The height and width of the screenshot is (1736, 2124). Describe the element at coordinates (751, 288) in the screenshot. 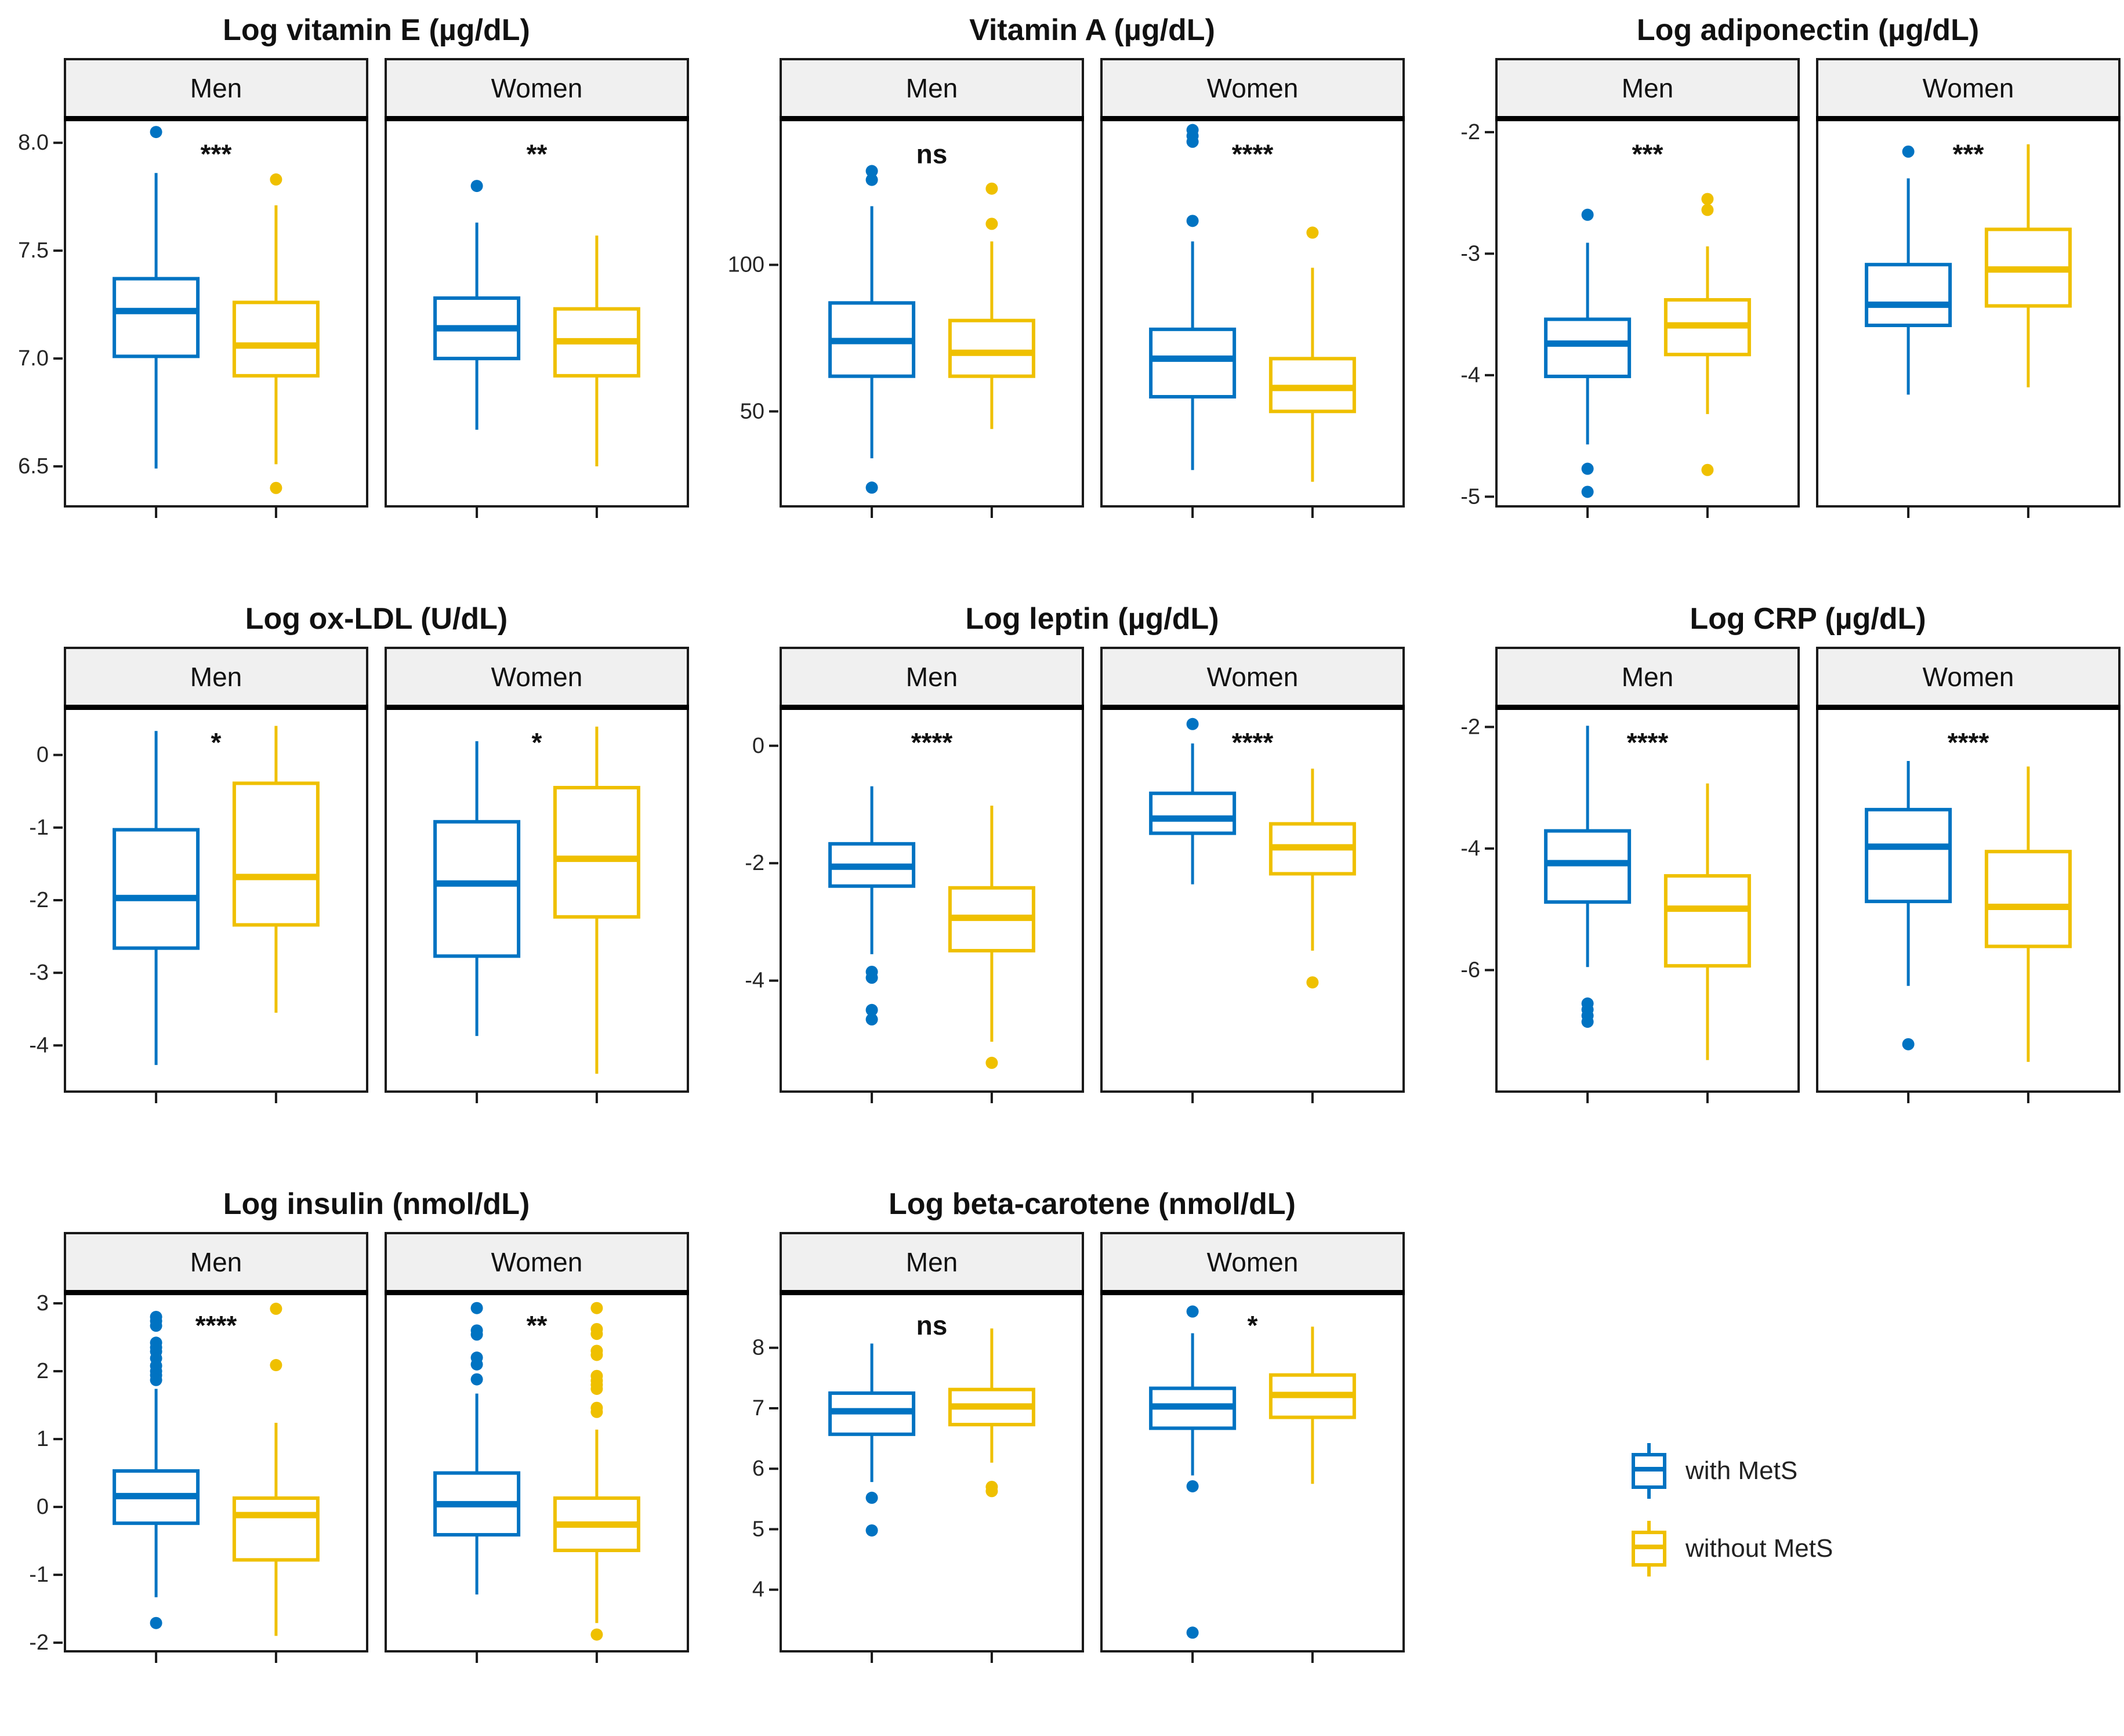

I see `y-axis: 100 50` at that location.